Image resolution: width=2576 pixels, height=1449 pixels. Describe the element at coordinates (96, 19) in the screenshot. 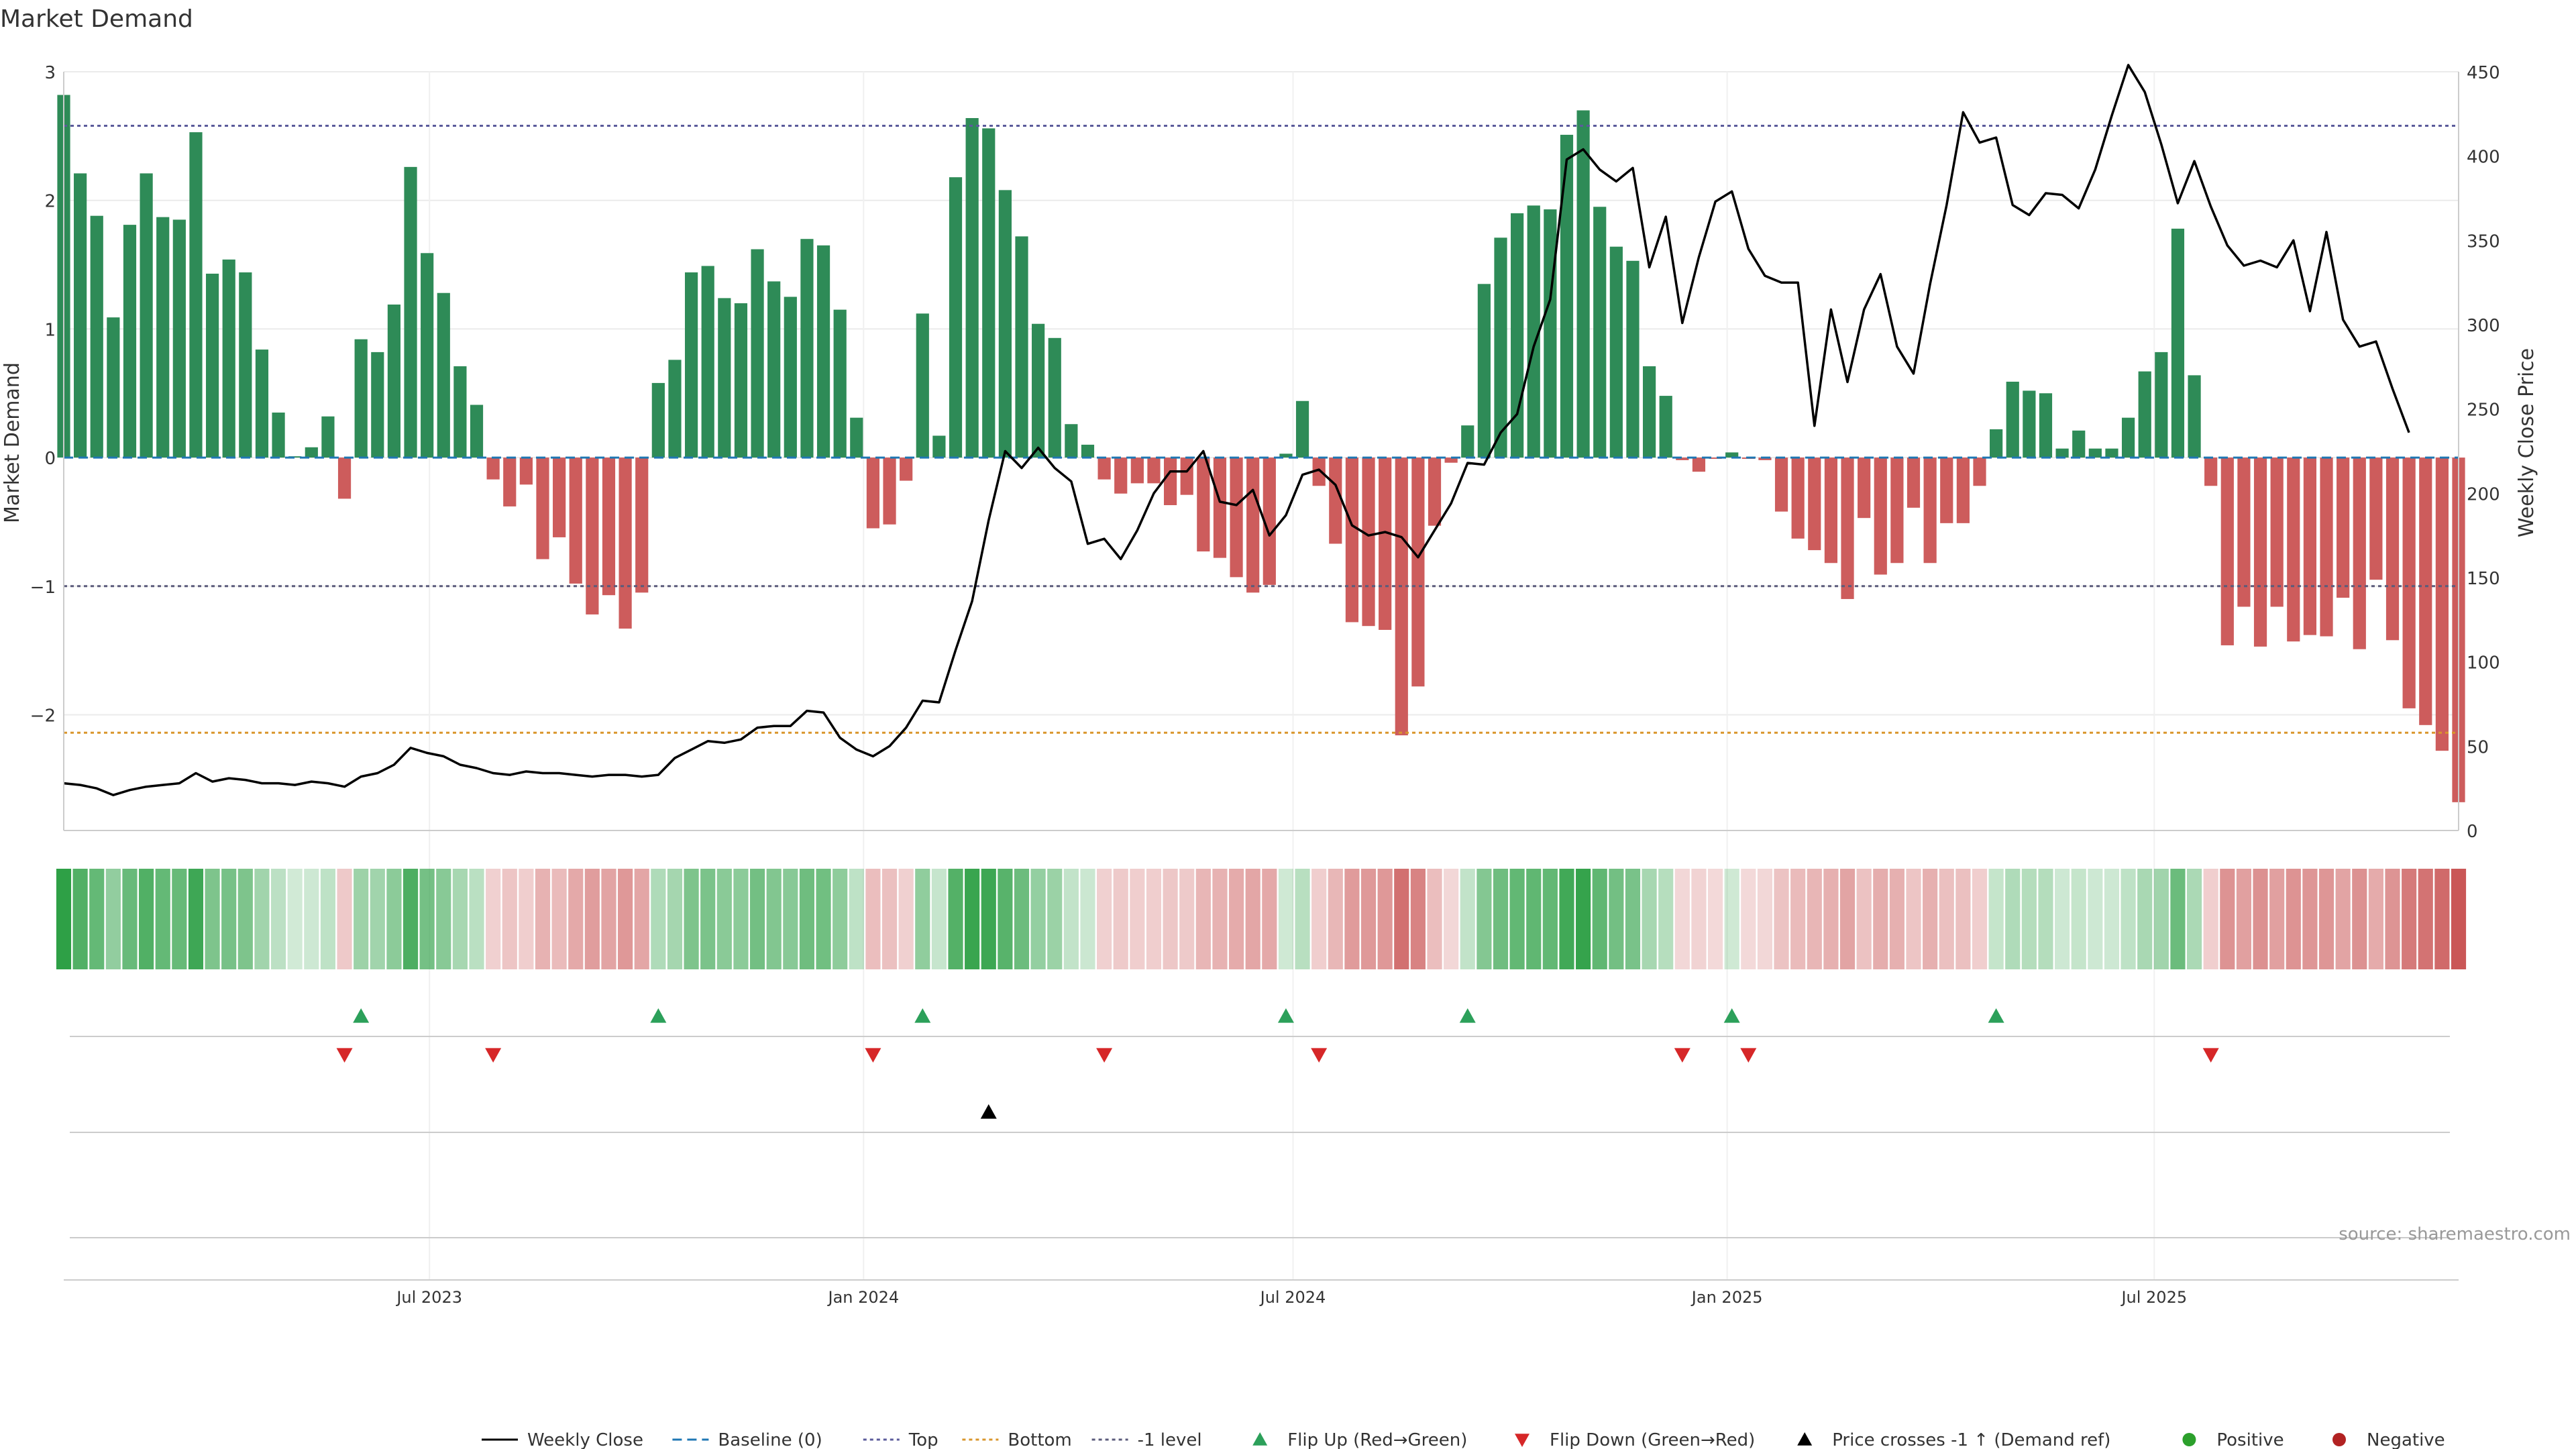

I see `chart-title: Market Demand` at that location.